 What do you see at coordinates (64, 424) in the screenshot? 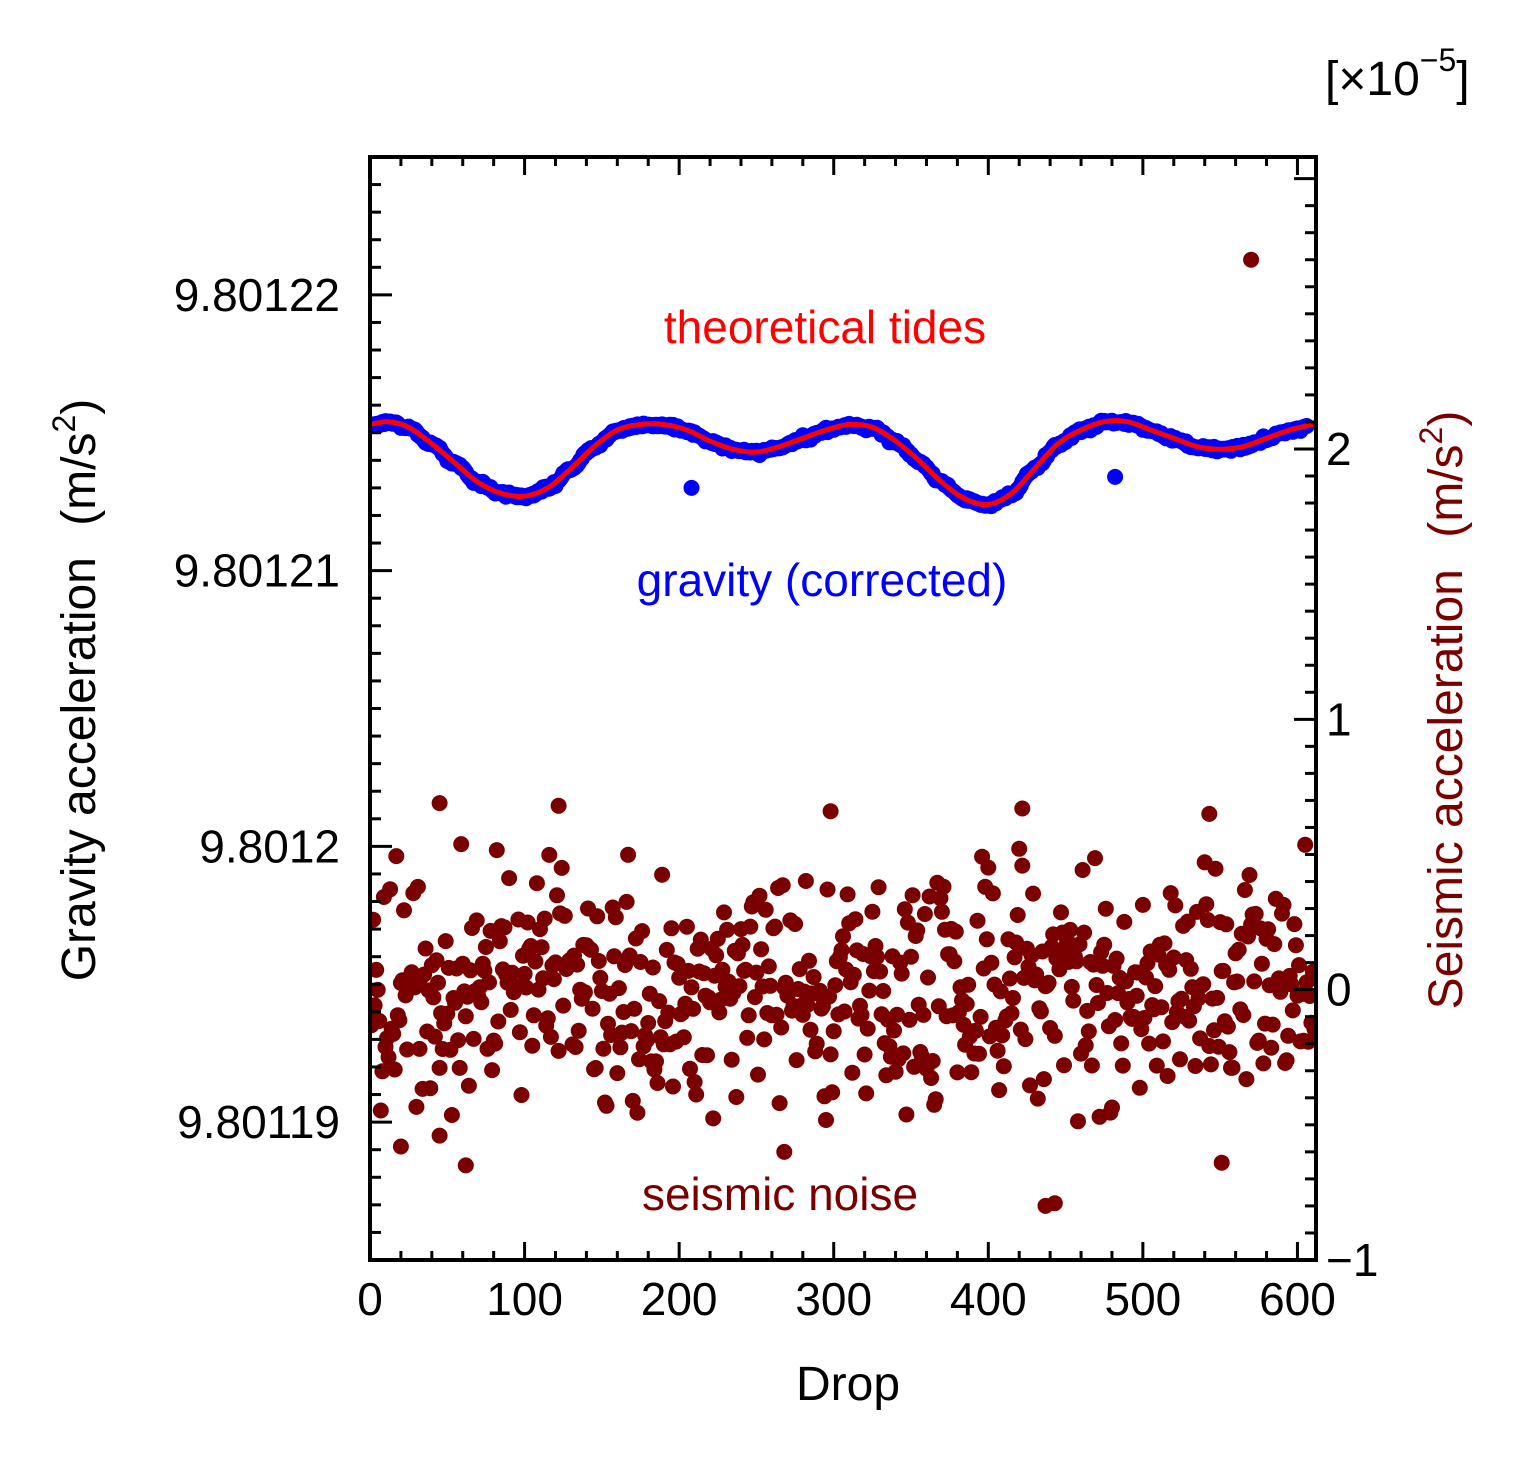
I see `left-axis-unit-exponent: 2` at bounding box center [64, 424].